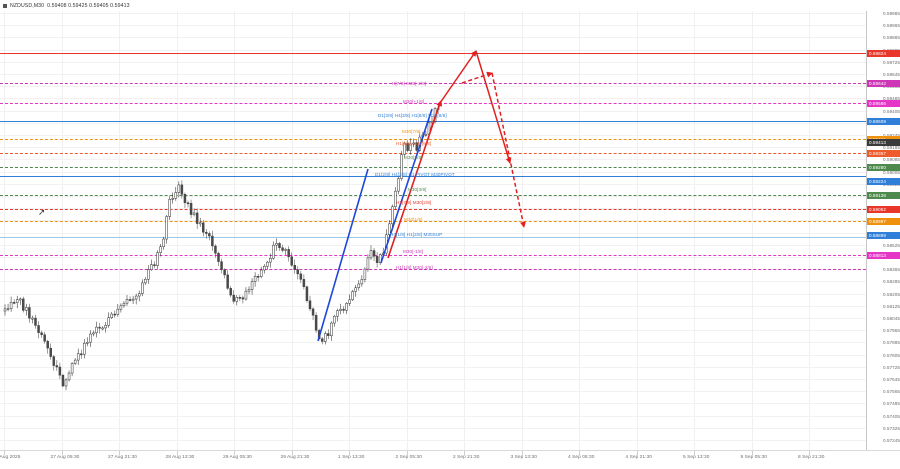 The height and width of the screenshot is (469, 900). Describe the element at coordinates (883, 103) in the screenshot. I see `price-badge-2: 0.59586` at that location.